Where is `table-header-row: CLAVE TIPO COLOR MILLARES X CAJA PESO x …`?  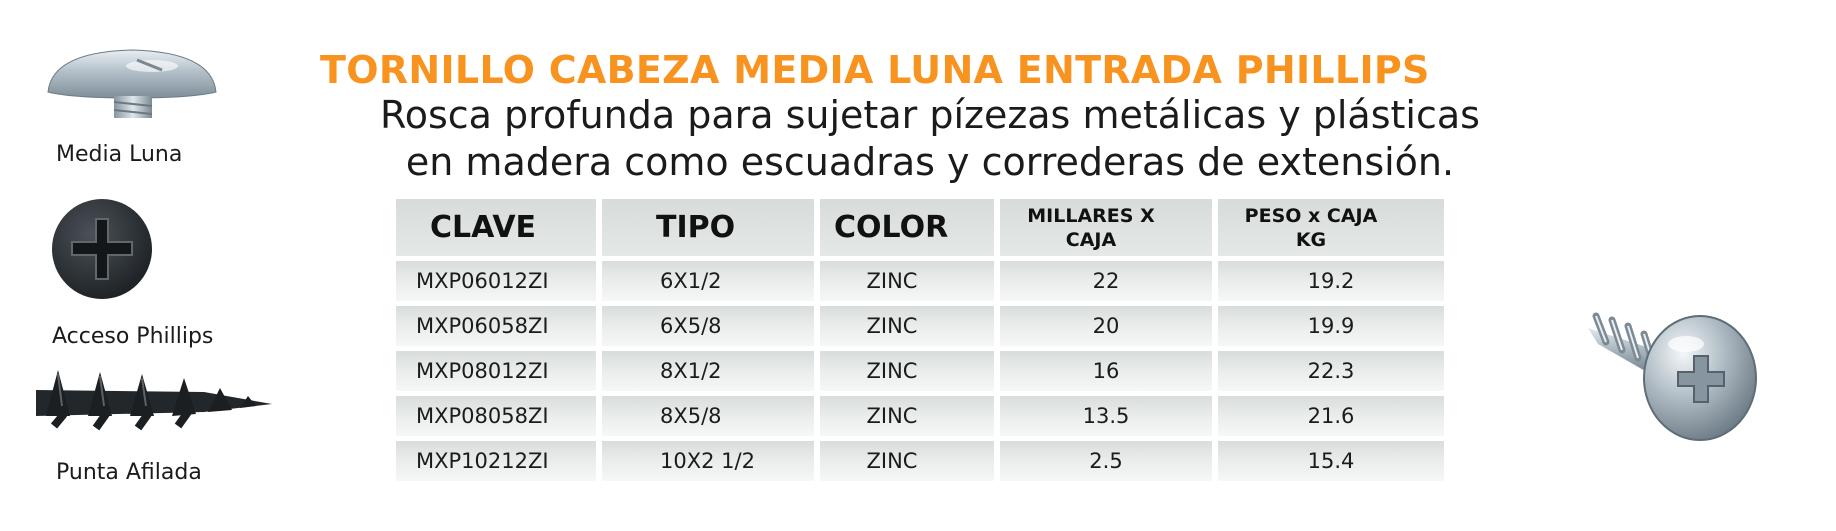
table-header-row: CLAVE TIPO COLOR MILLARES X CAJA PESO x … is located at coordinates (920, 227).